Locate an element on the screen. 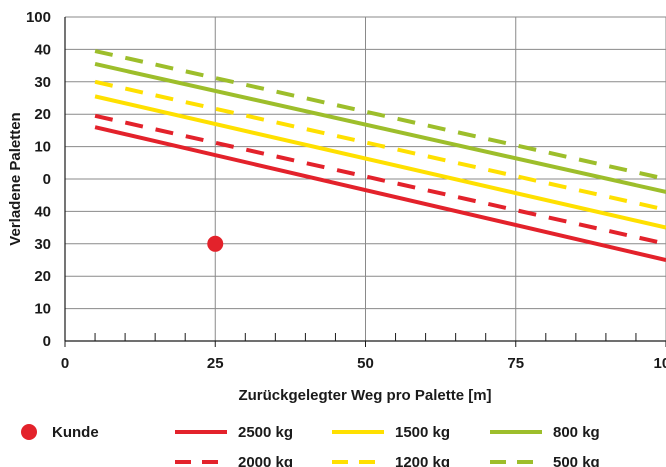 The image size is (666, 467). legend-label: 800 kg is located at coordinates (576, 432).